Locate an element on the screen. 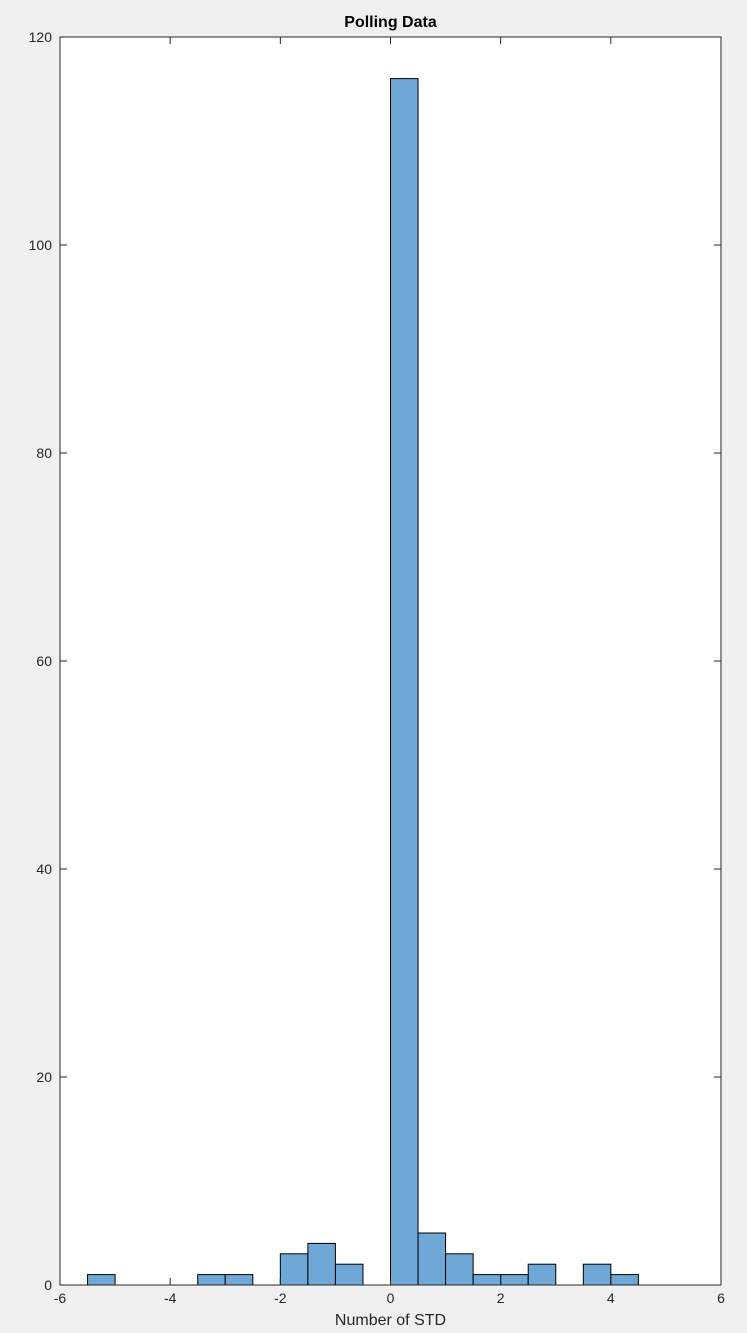 This screenshot has width=747, height=1333. y-tick-label: 60 is located at coordinates (44, 661).